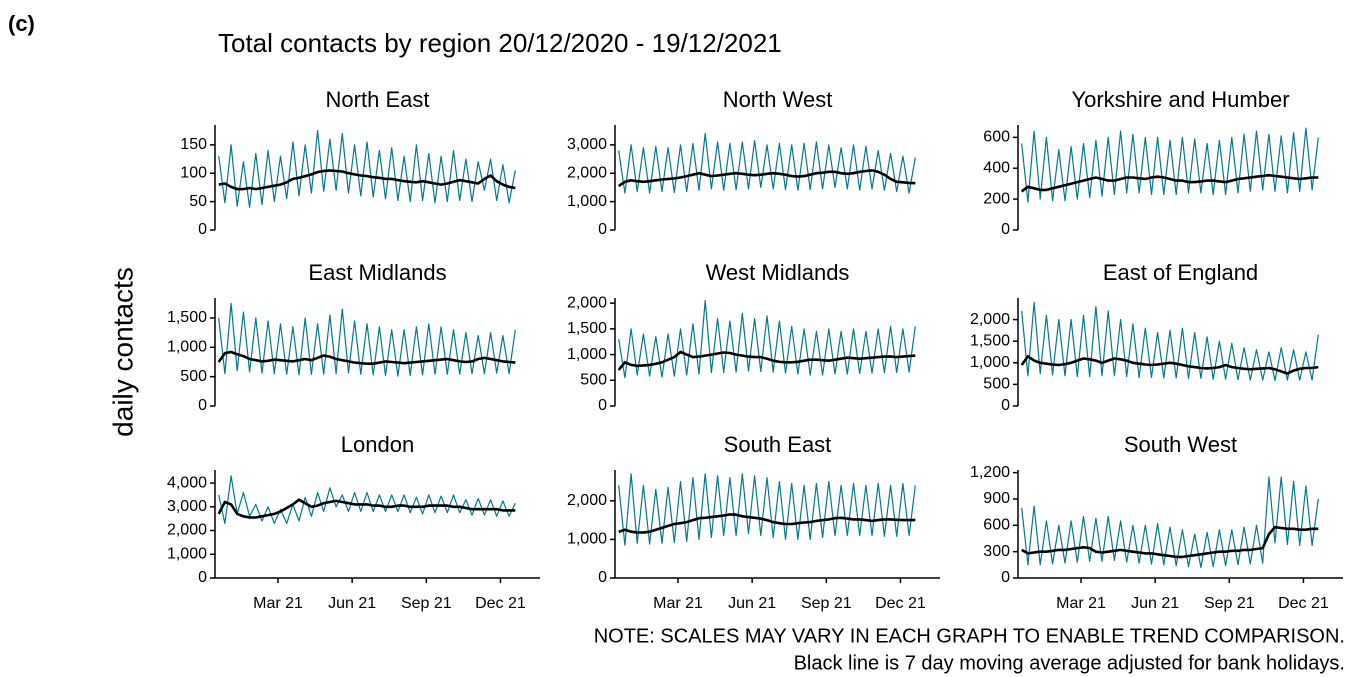 This screenshot has height=677, width=1354. Describe the element at coordinates (122, 352) in the screenshot. I see `y-axis-label: daily contacts` at that location.